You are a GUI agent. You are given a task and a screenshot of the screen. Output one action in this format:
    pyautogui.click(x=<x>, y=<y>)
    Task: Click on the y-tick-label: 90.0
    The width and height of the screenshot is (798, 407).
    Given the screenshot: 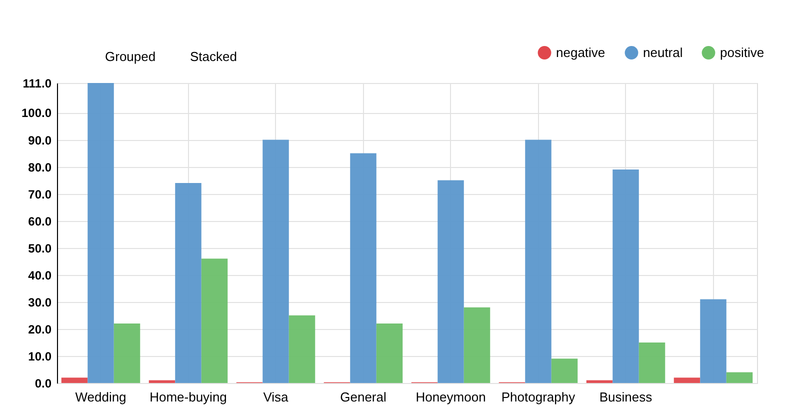 What is the action you would take?
    pyautogui.click(x=40, y=140)
    